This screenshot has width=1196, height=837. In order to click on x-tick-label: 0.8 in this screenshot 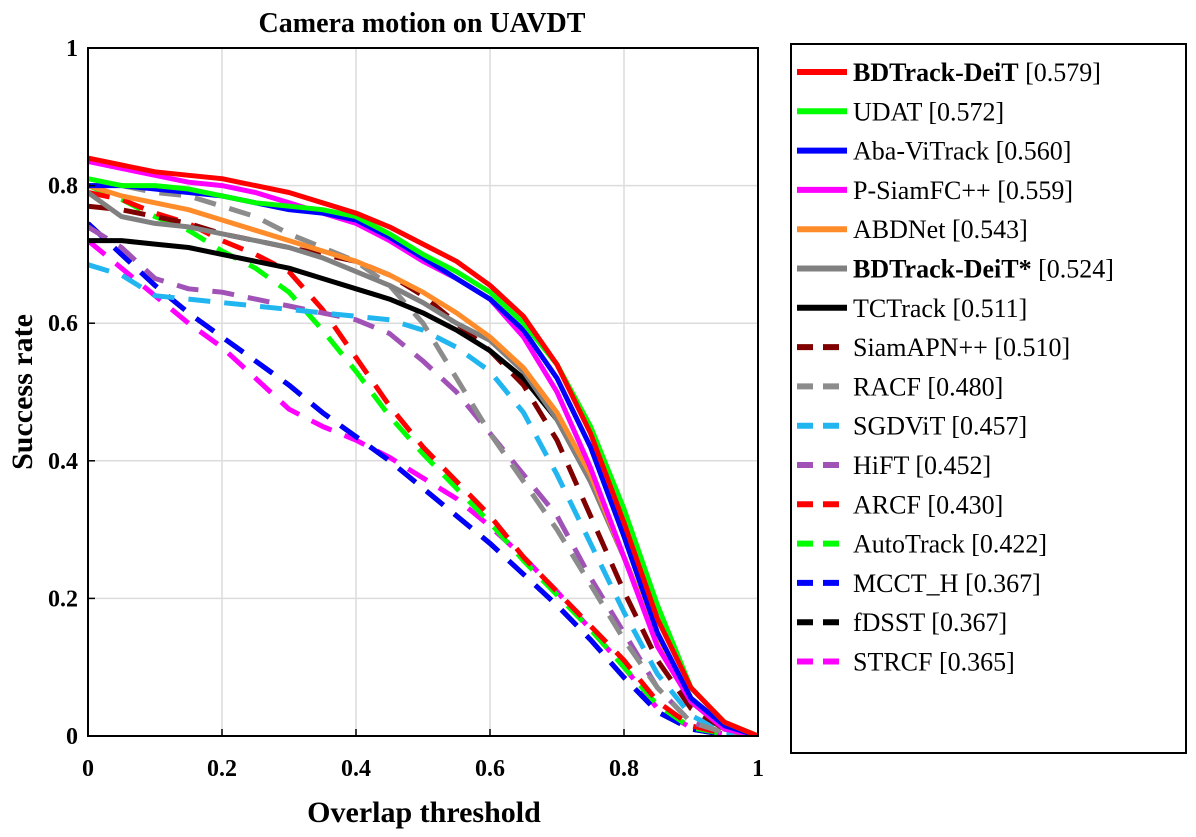, I will do `click(624, 769)`.